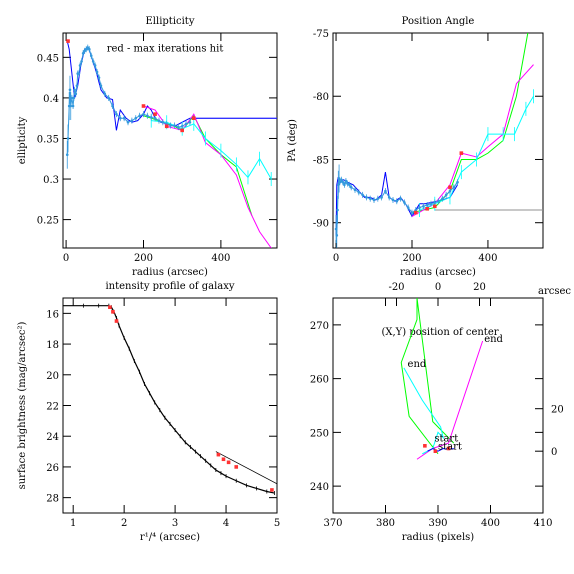  What do you see at coordinates (246, 468) in the screenshot?
I see `fit-line` at bounding box center [246, 468].